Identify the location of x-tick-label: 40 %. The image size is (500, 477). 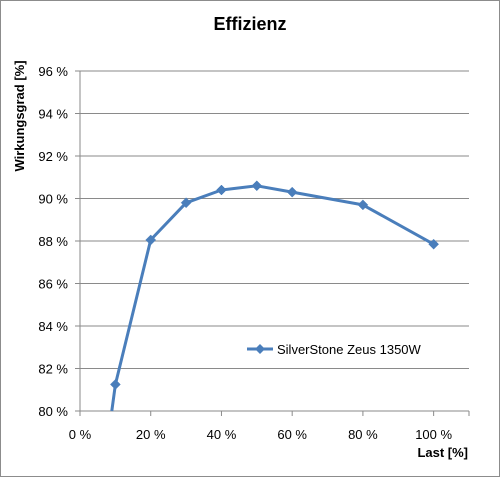
(222, 434).